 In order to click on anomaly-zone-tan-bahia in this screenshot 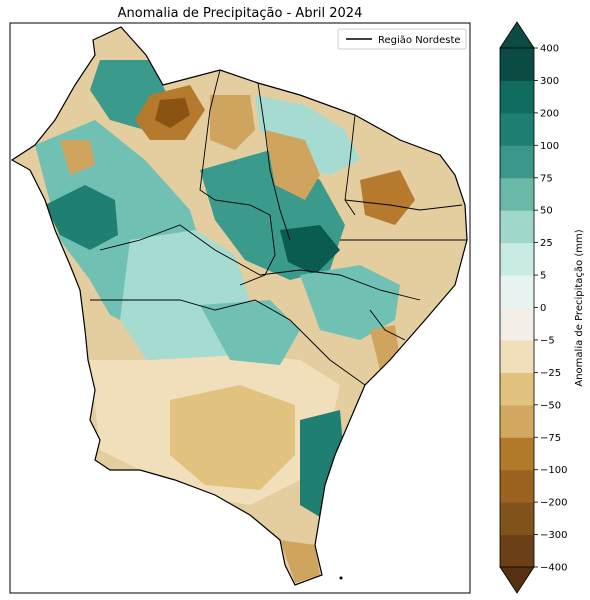, I will do `click(232, 437)`.